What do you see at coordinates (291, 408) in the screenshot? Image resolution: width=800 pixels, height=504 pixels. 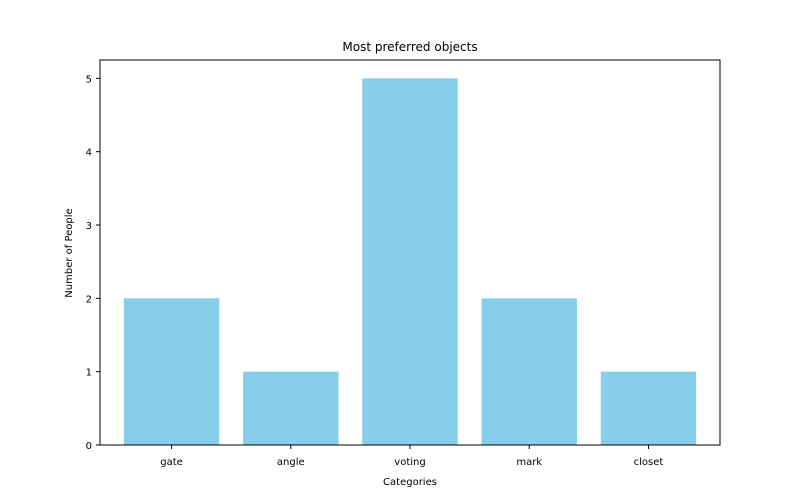 I see `bar-angle` at bounding box center [291, 408].